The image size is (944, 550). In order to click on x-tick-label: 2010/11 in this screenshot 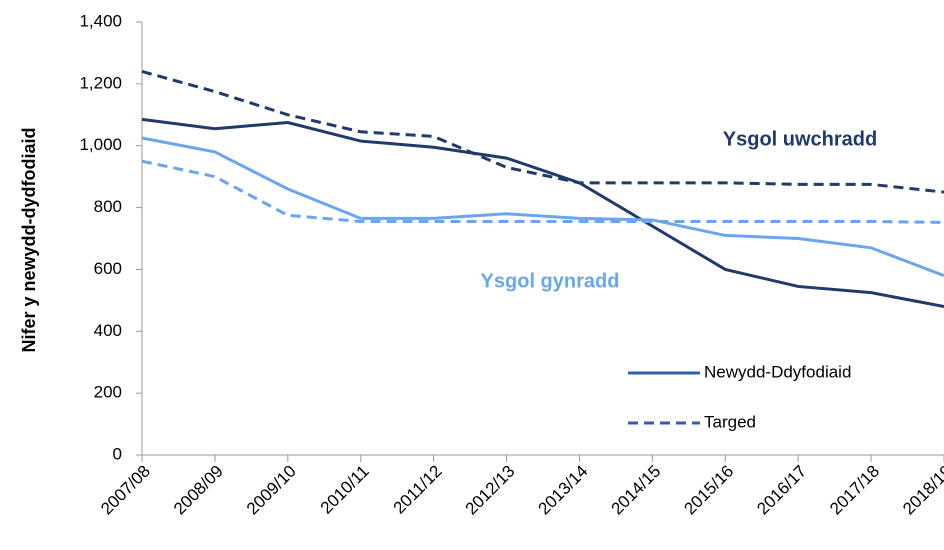, I will do `click(345, 490)`.